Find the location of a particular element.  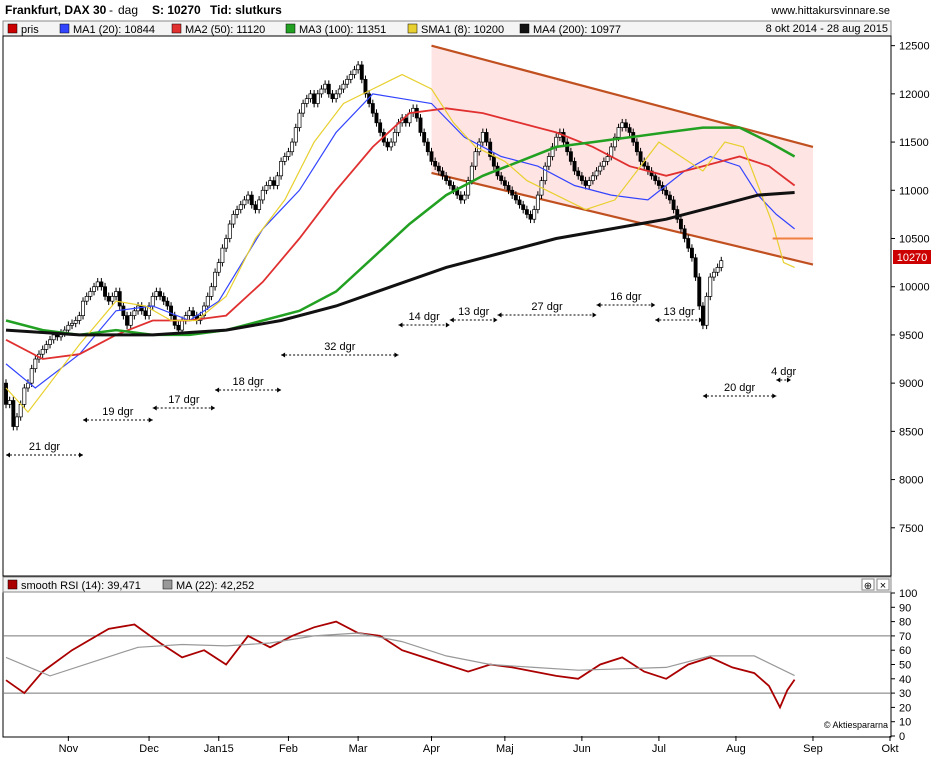

dgr-label: 21 dgr is located at coordinates (45, 447).